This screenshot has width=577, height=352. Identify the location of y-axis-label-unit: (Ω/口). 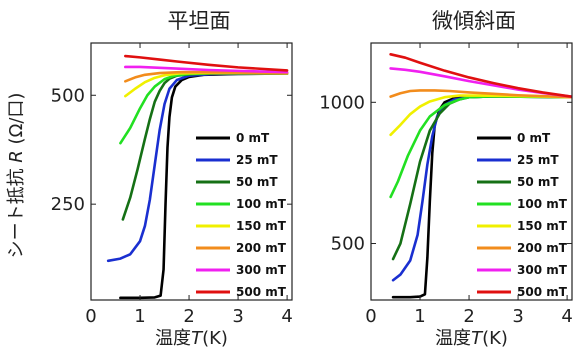
(16, 122).